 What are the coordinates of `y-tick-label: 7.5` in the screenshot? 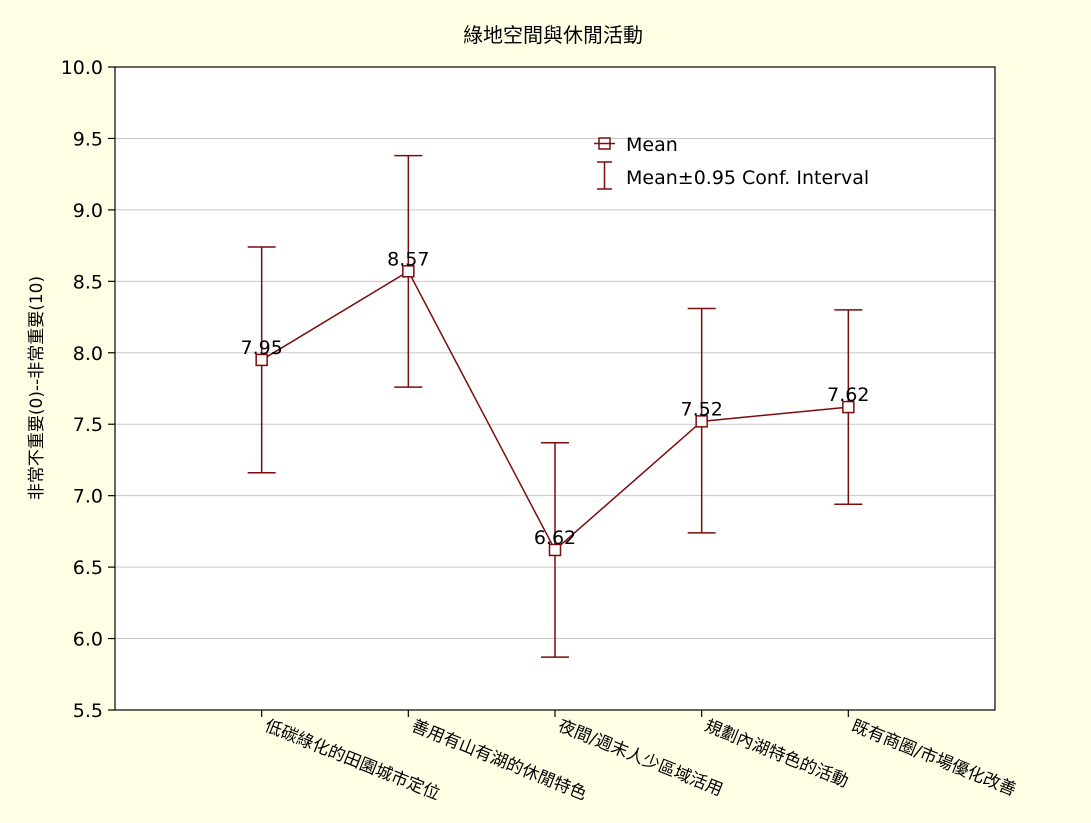 It's located at (88, 425).